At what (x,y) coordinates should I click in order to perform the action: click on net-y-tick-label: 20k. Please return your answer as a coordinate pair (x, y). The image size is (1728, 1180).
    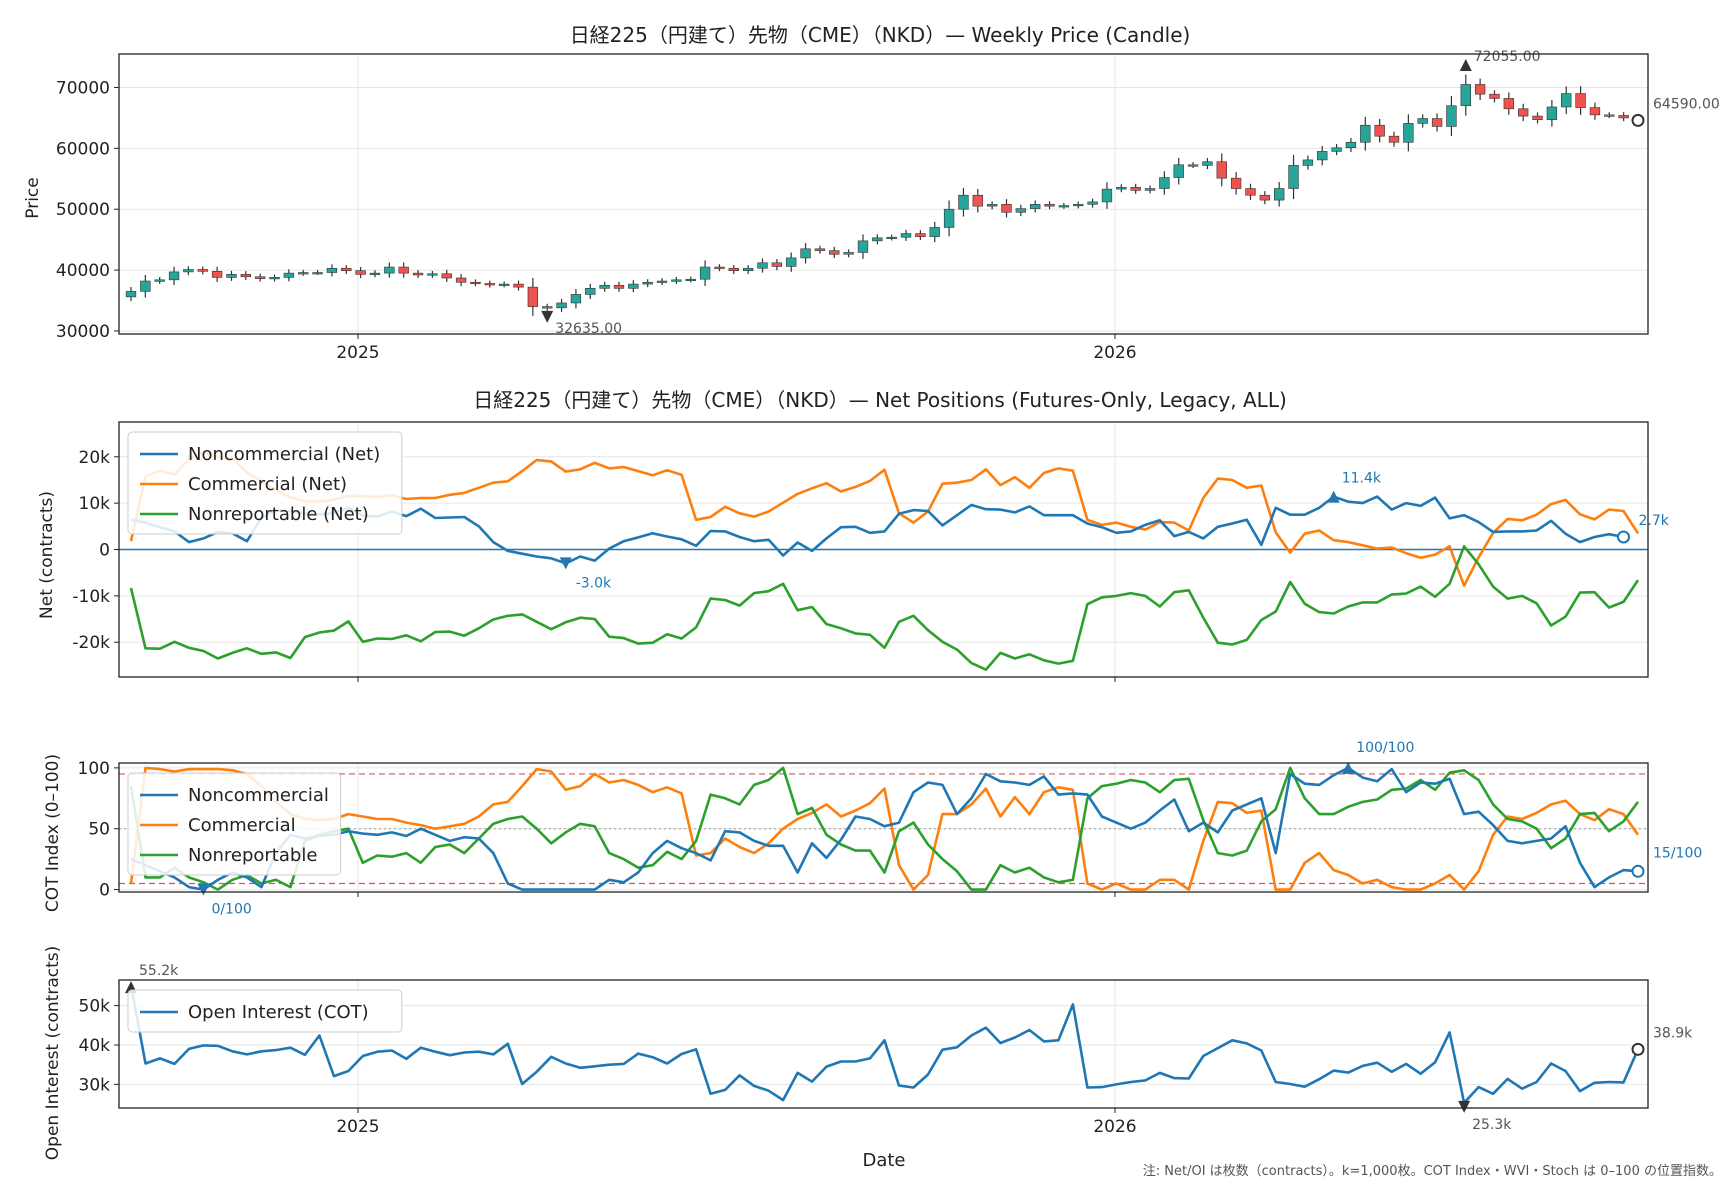
    Looking at the image, I should click on (95, 458).